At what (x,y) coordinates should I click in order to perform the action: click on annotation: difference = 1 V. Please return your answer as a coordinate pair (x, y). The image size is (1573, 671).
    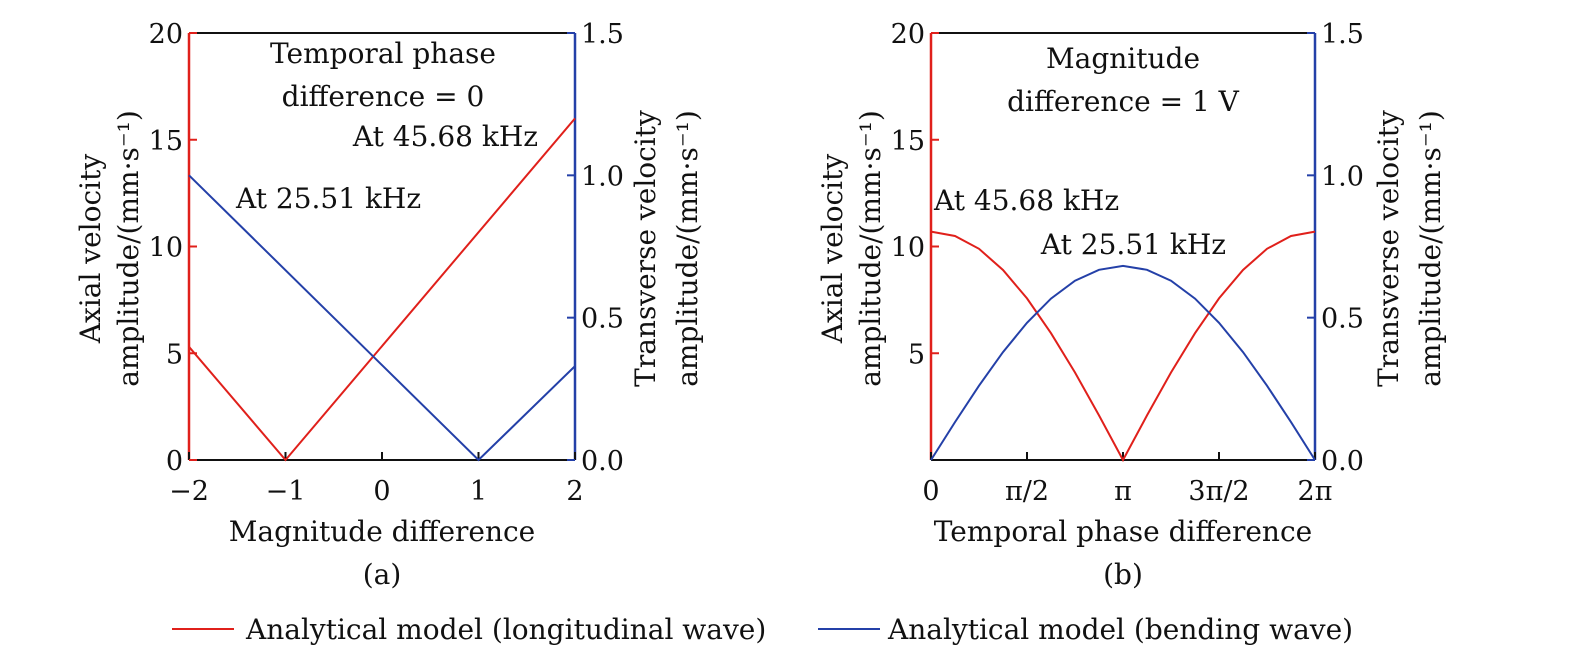
    Looking at the image, I should click on (1123, 101).